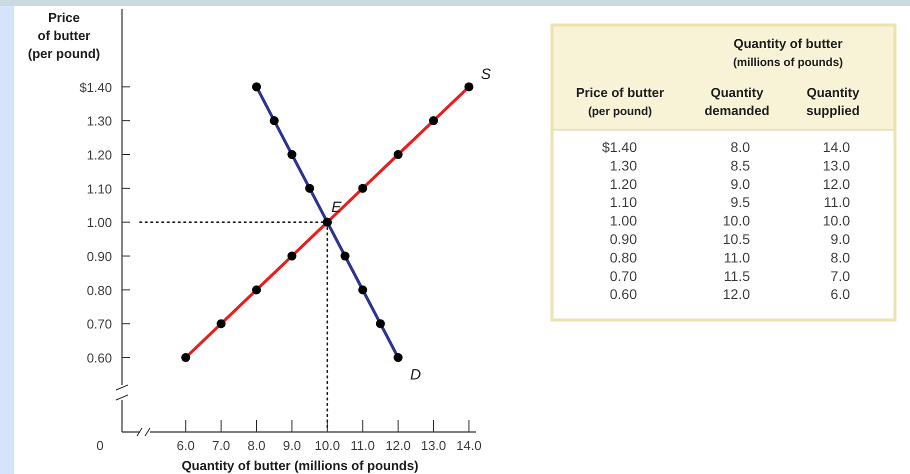  What do you see at coordinates (100, 445) in the screenshot?
I see `text: 0` at bounding box center [100, 445].